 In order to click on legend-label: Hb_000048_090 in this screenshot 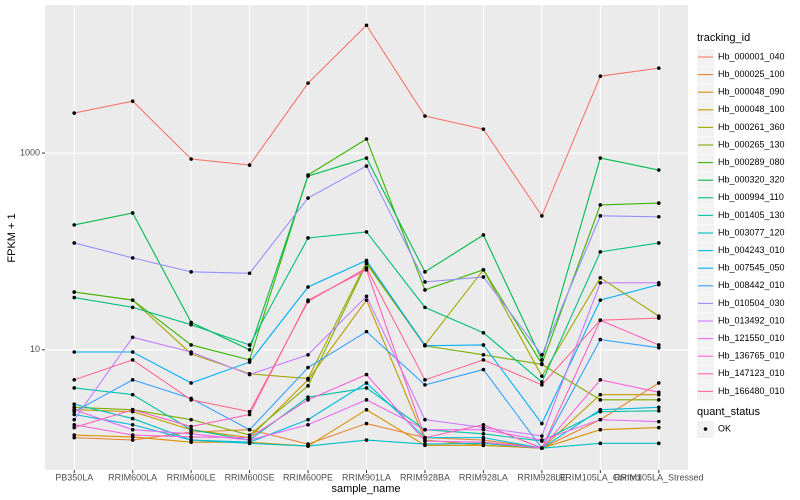, I will do `click(751, 92)`.